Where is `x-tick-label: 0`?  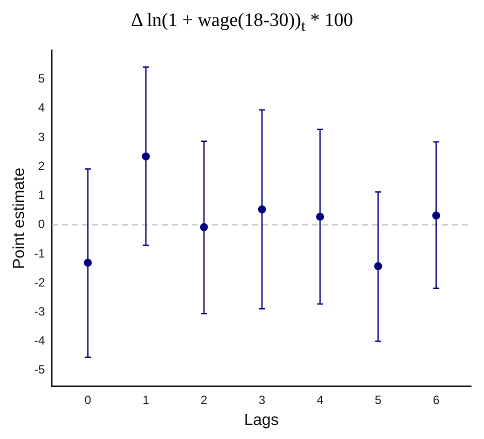 x-tick-label: 0 is located at coordinates (88, 399).